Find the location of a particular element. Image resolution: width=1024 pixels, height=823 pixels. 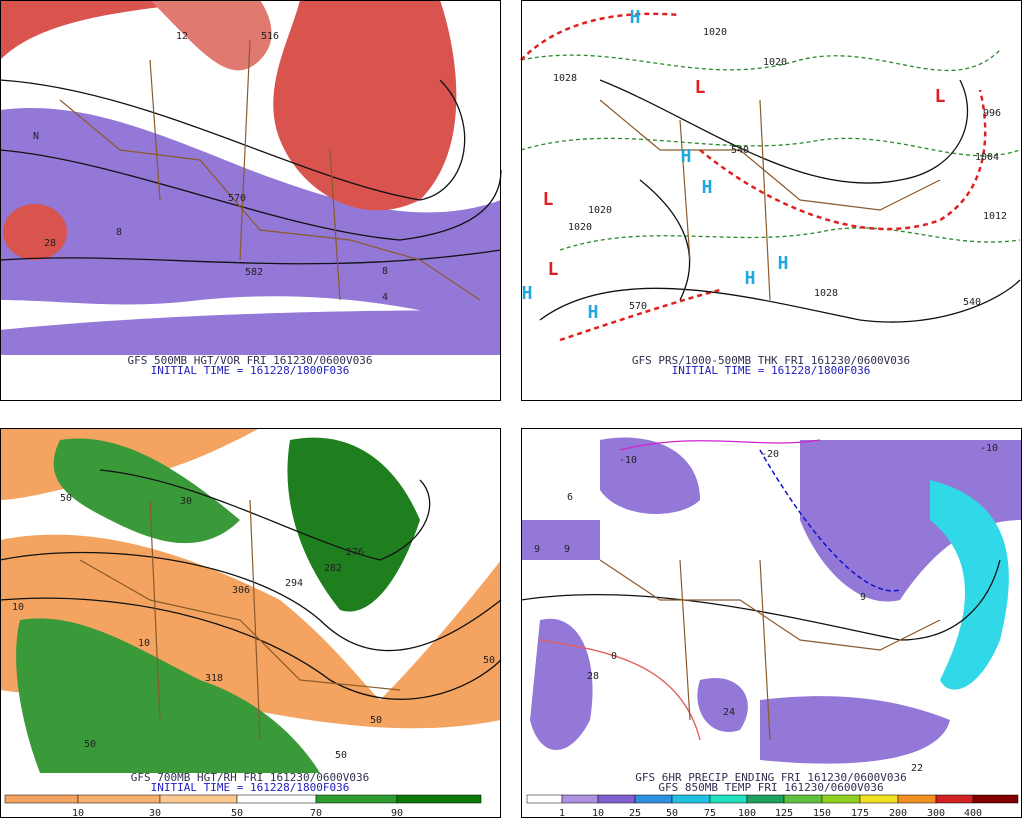

colorbar-label: 175 is located at coordinates (860, 813).